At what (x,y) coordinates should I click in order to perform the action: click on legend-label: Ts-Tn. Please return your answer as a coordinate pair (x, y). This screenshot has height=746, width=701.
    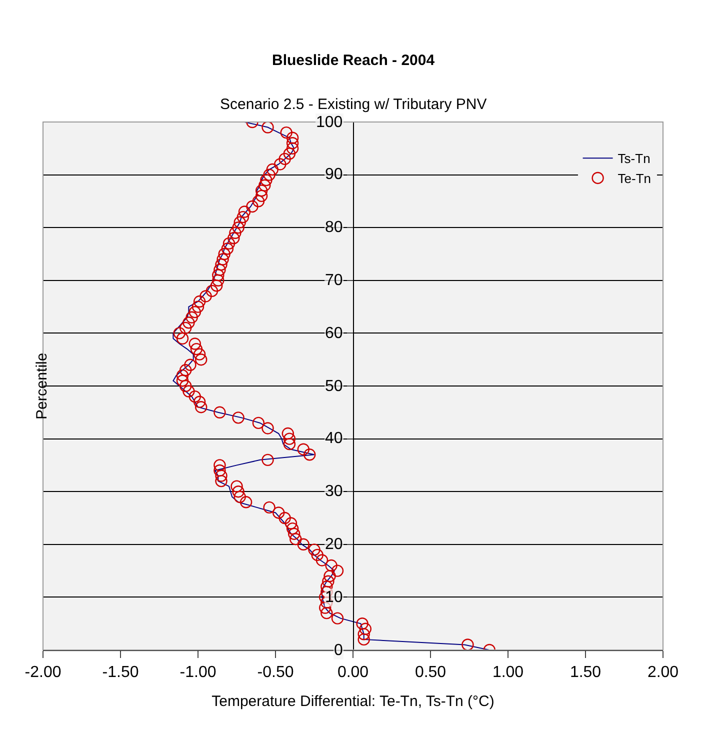
    Looking at the image, I should click on (634, 158).